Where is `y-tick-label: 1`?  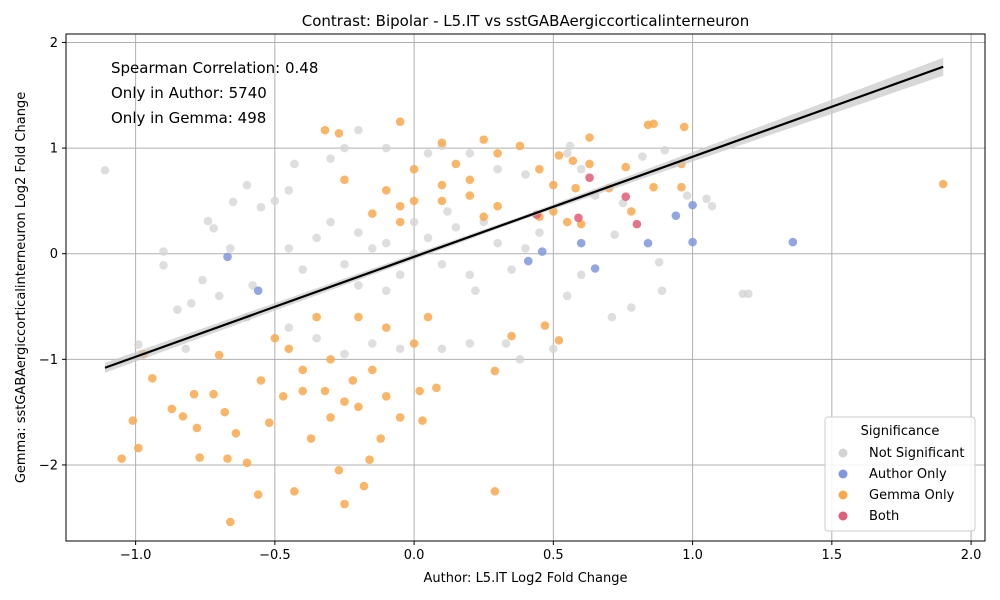
y-tick-label: 1 is located at coordinates (54, 149).